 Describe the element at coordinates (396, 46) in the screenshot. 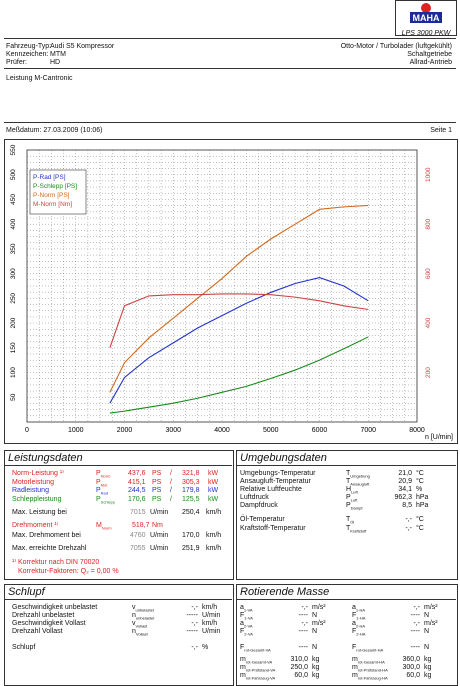

I see `engine-type: Otto-Motor / Turbolader (luftgekühlt)` at that location.